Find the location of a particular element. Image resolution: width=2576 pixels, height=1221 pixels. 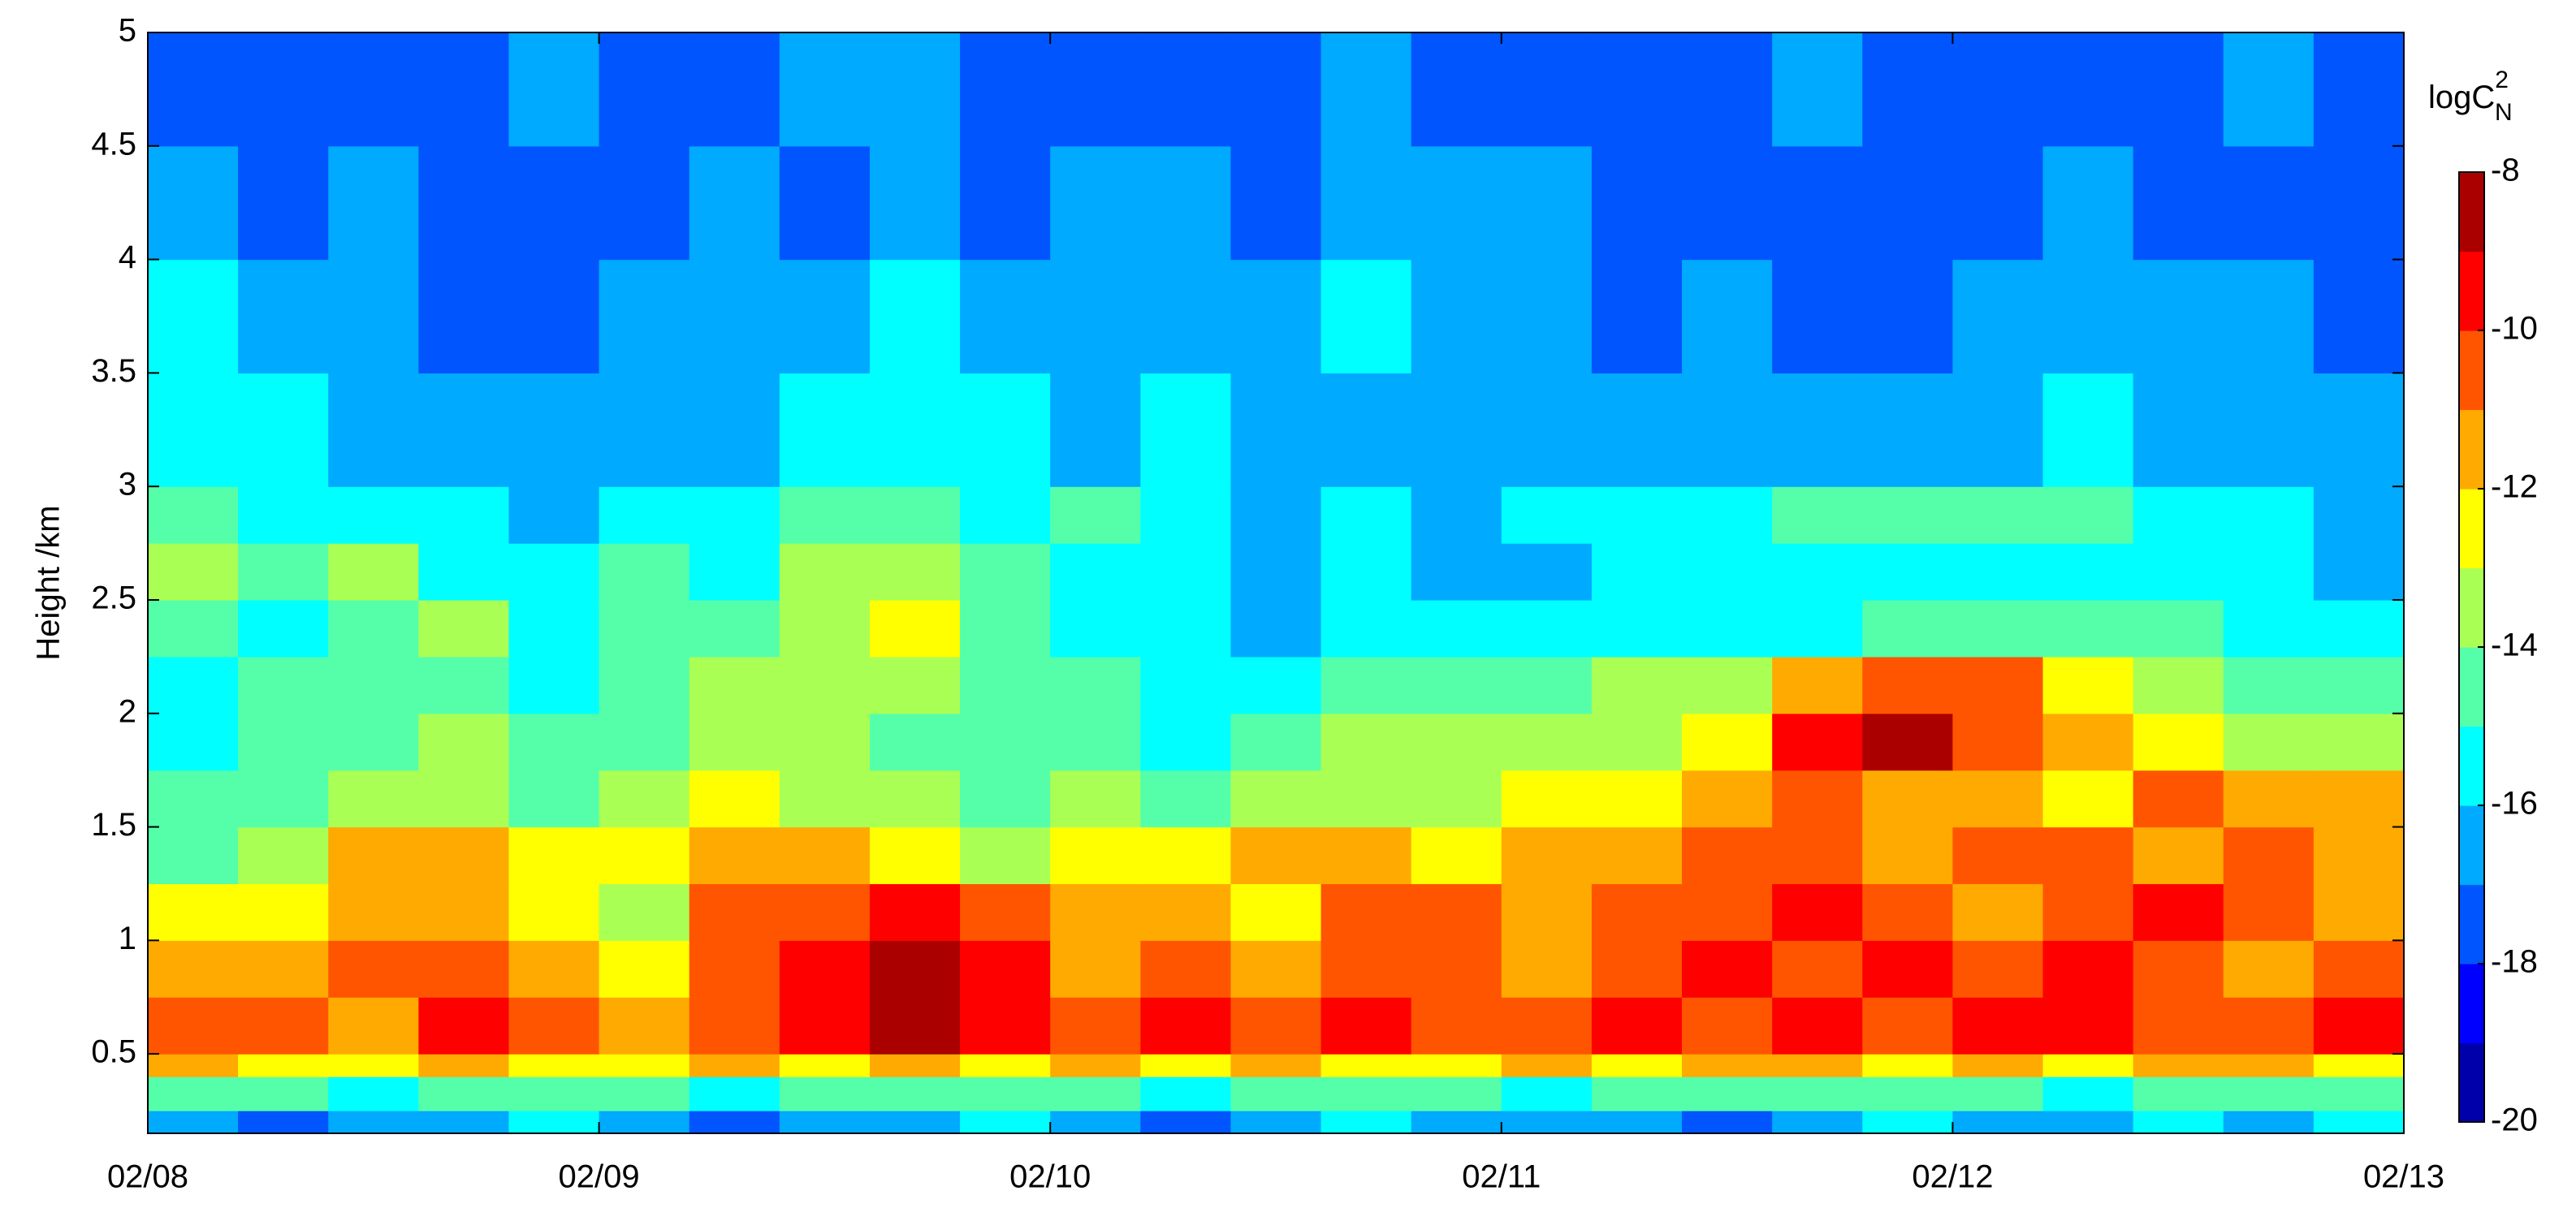

colorbar-label-sub: N is located at coordinates (2504, 113).